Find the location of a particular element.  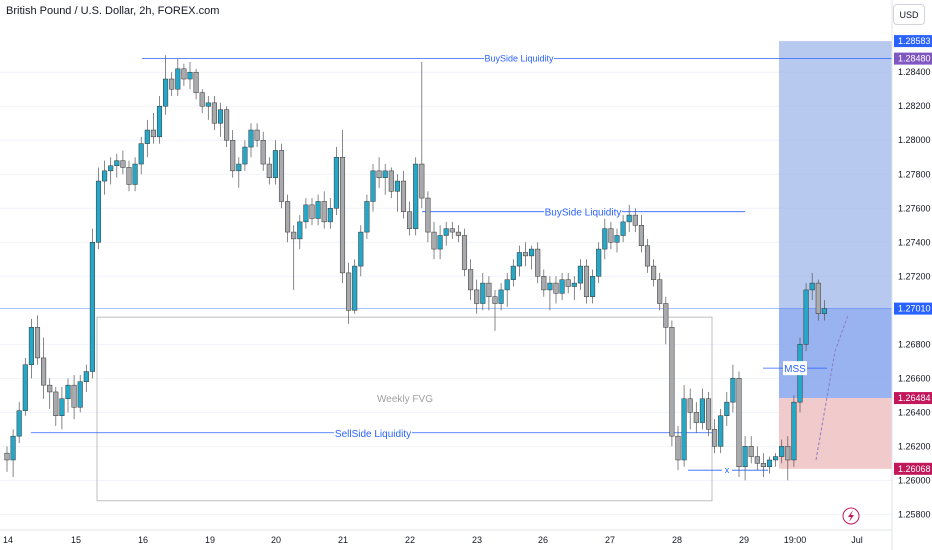

currency-button: USD is located at coordinates (909, 14).